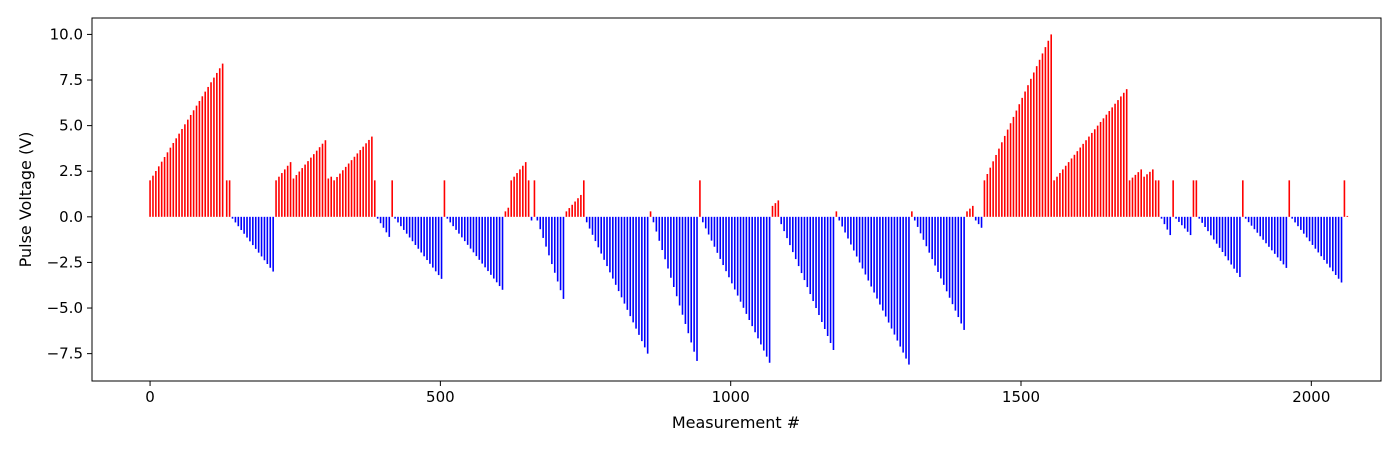 This screenshot has width=1400, height=454. What do you see at coordinates (71, 217) in the screenshot?
I see `y-tick-label: 0.0` at bounding box center [71, 217].